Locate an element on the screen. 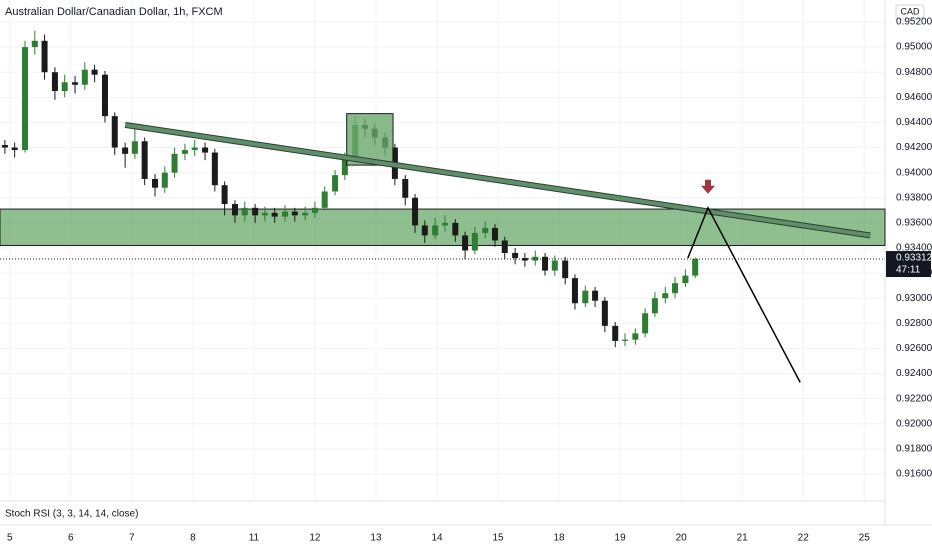 The height and width of the screenshot is (550, 932). x-tick-label: 22 is located at coordinates (804, 538).